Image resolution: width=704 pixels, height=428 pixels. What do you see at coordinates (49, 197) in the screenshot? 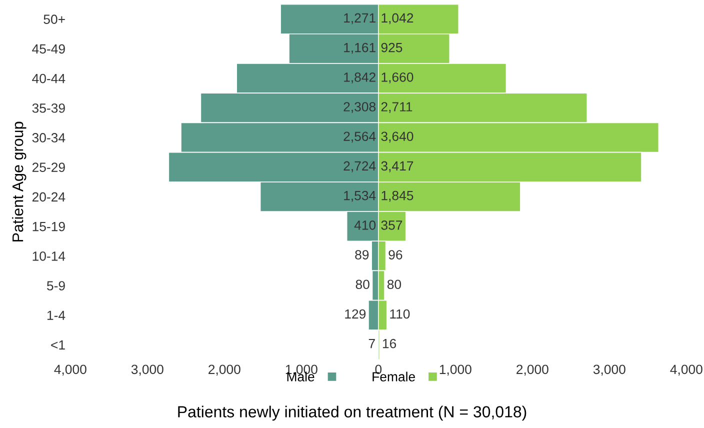
I see `y-tick-label: 20-24` at bounding box center [49, 197].